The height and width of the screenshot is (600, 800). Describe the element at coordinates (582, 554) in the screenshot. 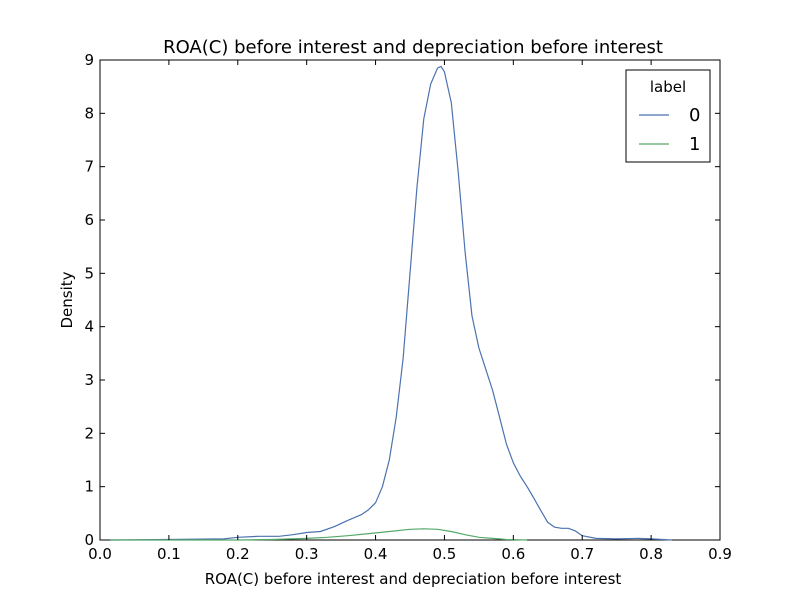

I see `x-tick-label: 0.7` at that location.